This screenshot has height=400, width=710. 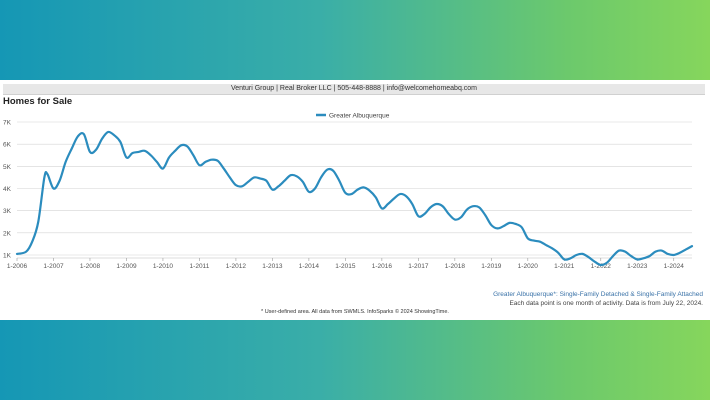 What do you see at coordinates (491, 266) in the screenshot?
I see `x-tick-label: 1-2019` at bounding box center [491, 266].